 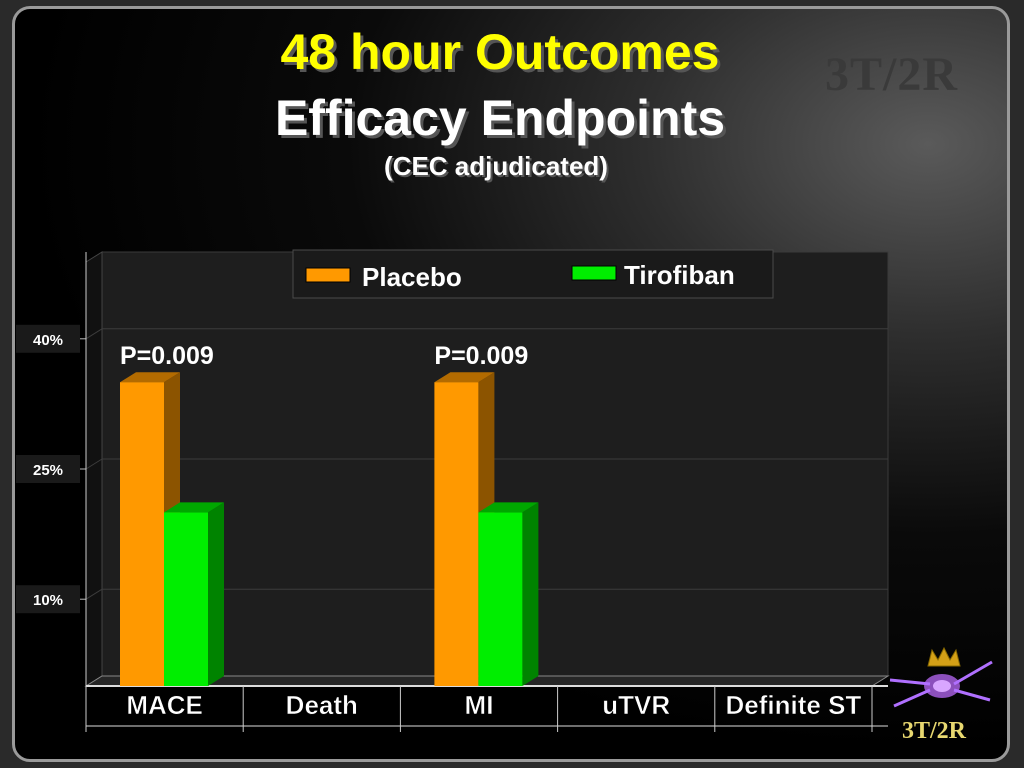 What do you see at coordinates (934, 731) in the screenshot?
I see `logo-text: 3T/2R` at bounding box center [934, 731].